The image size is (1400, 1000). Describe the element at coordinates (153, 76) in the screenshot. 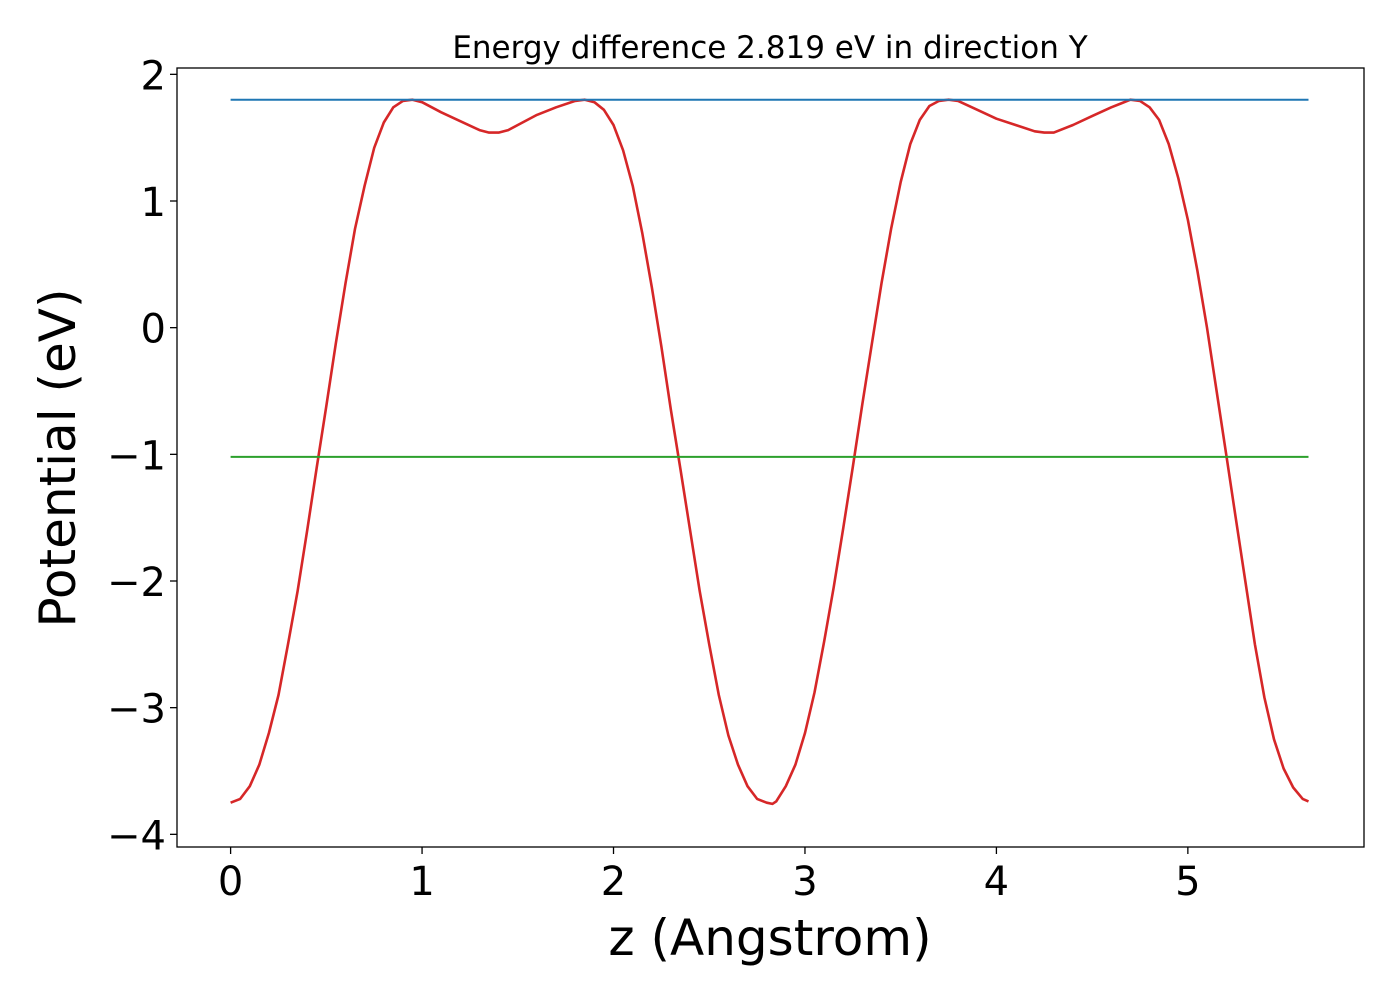

I see `y-tick-label: 2` at that location.